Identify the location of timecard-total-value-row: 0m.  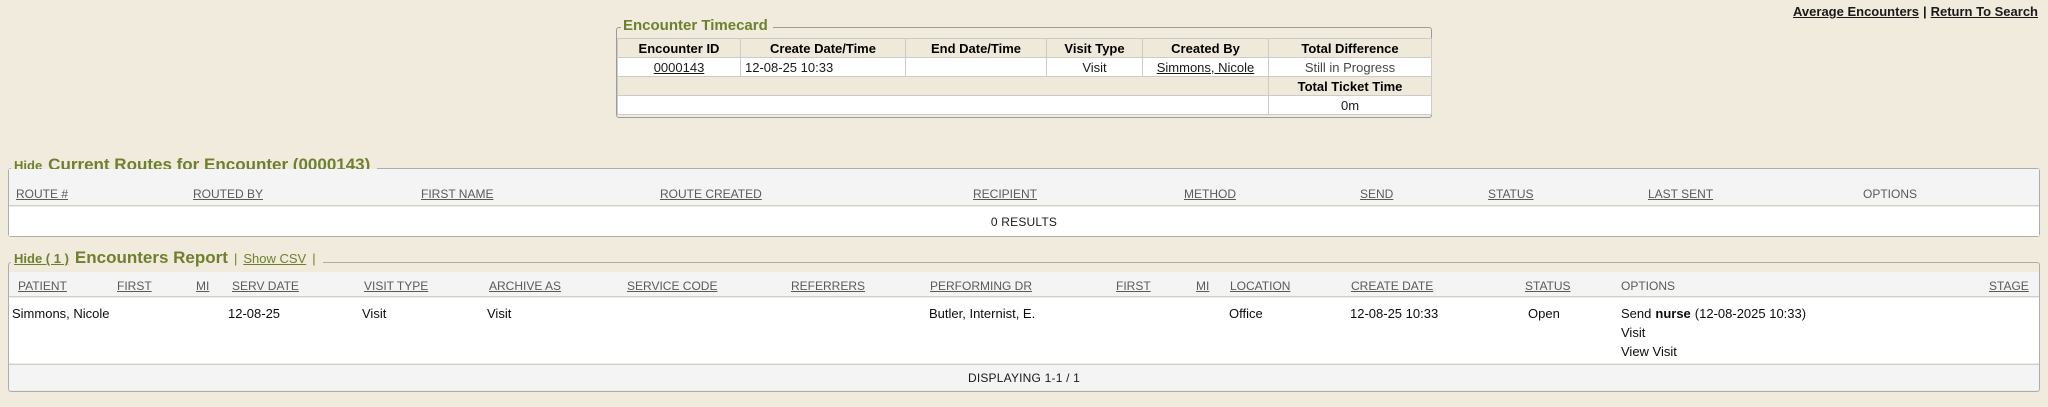
(1024, 105).